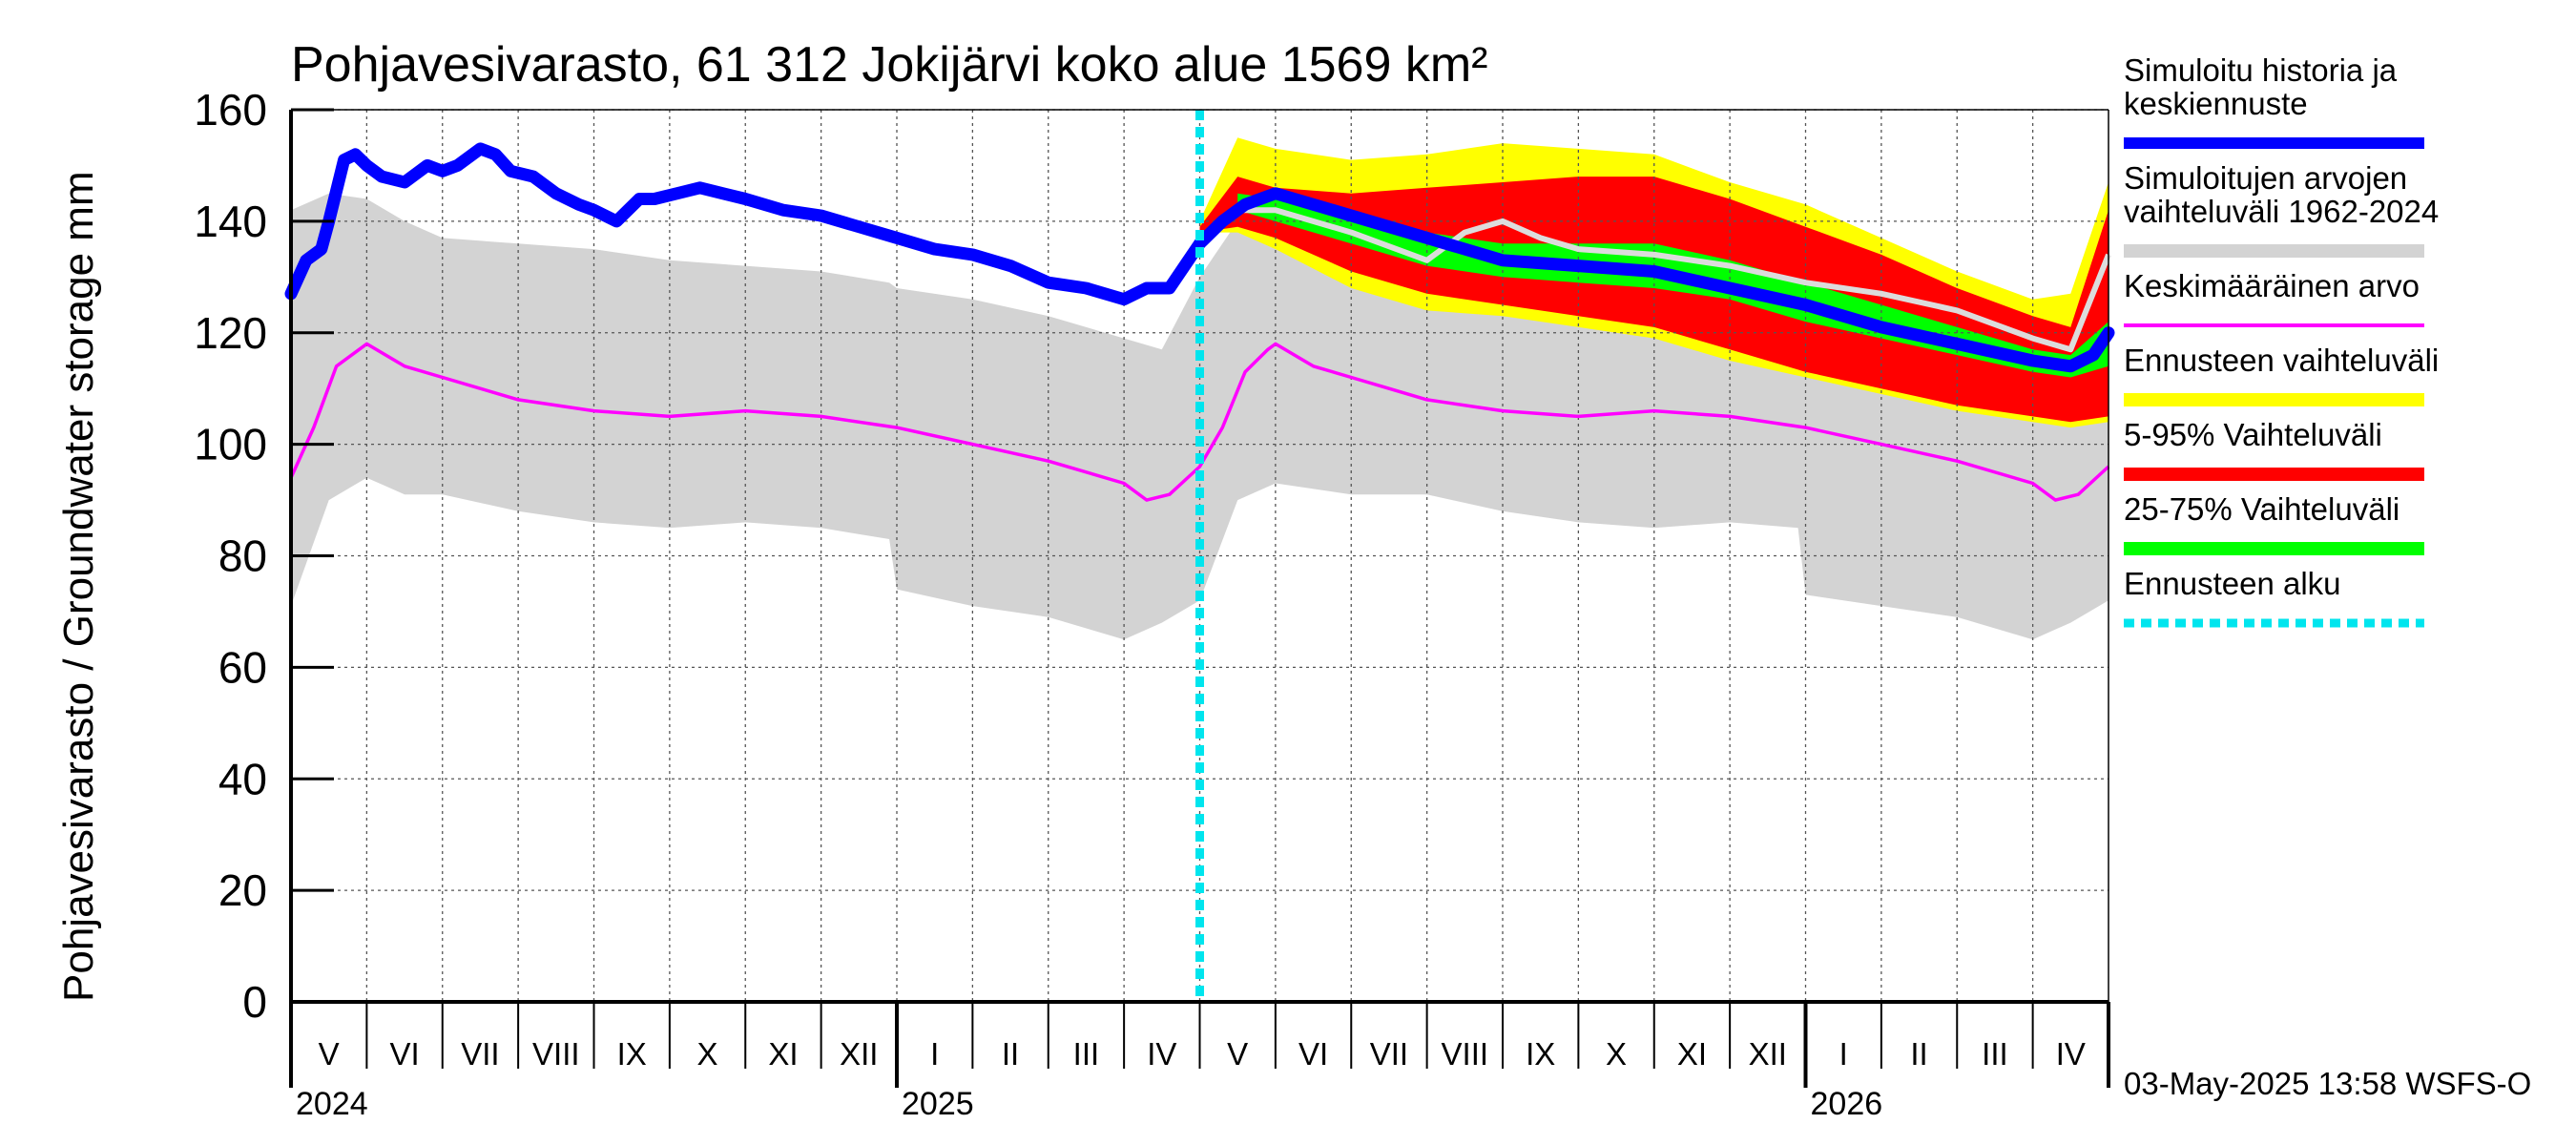 This screenshot has height=1145, width=2576. What do you see at coordinates (938, 1104) in the screenshot?
I see `year-label: 2025` at bounding box center [938, 1104].